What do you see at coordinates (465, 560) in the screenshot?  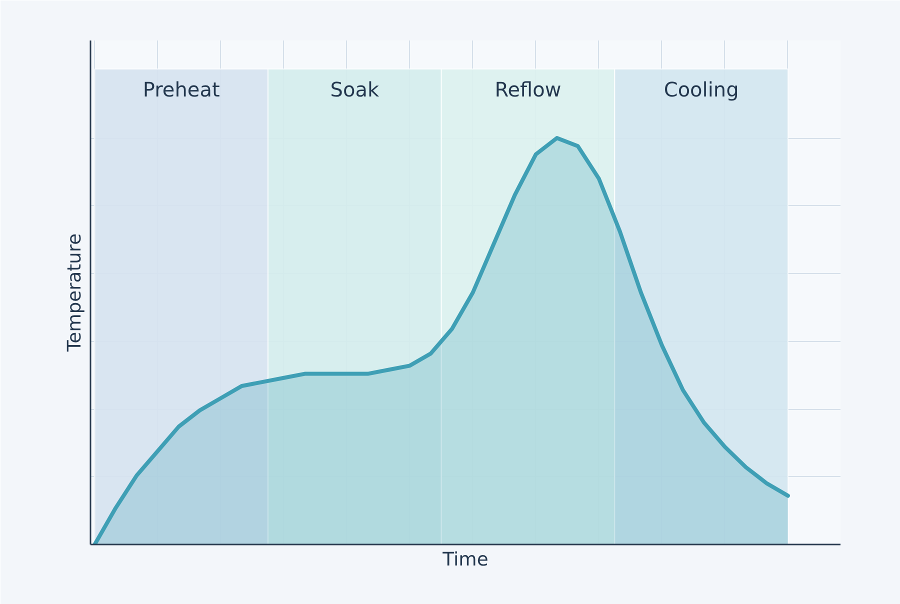 I see `x-axis-title: Time` at bounding box center [465, 560].